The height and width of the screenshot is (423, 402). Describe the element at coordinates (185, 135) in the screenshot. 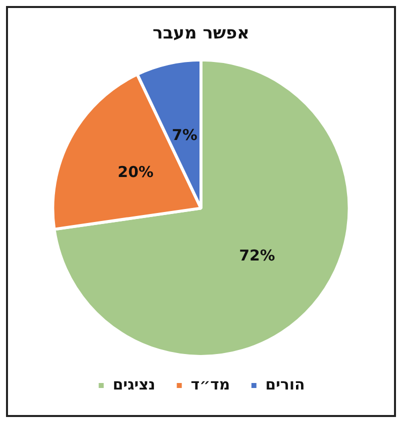

I see `data-label: 7%` at that location.